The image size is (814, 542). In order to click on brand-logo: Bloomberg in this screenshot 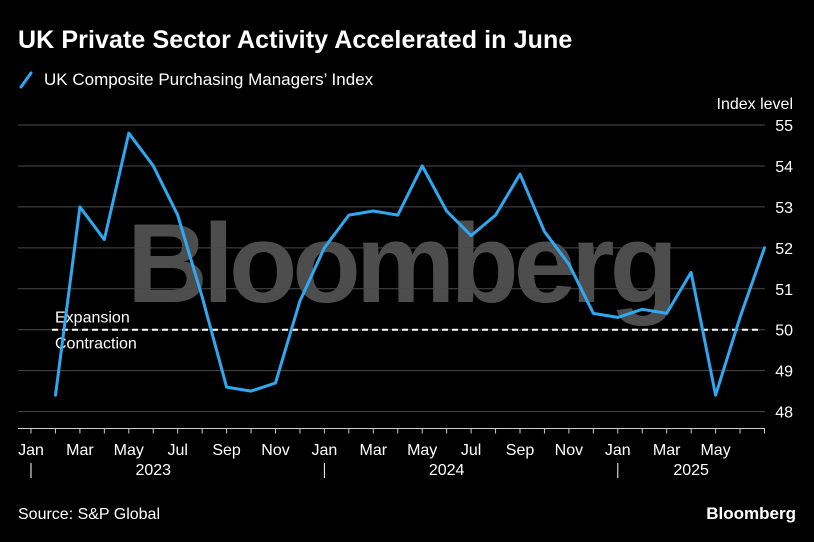, I will do `click(751, 513)`.